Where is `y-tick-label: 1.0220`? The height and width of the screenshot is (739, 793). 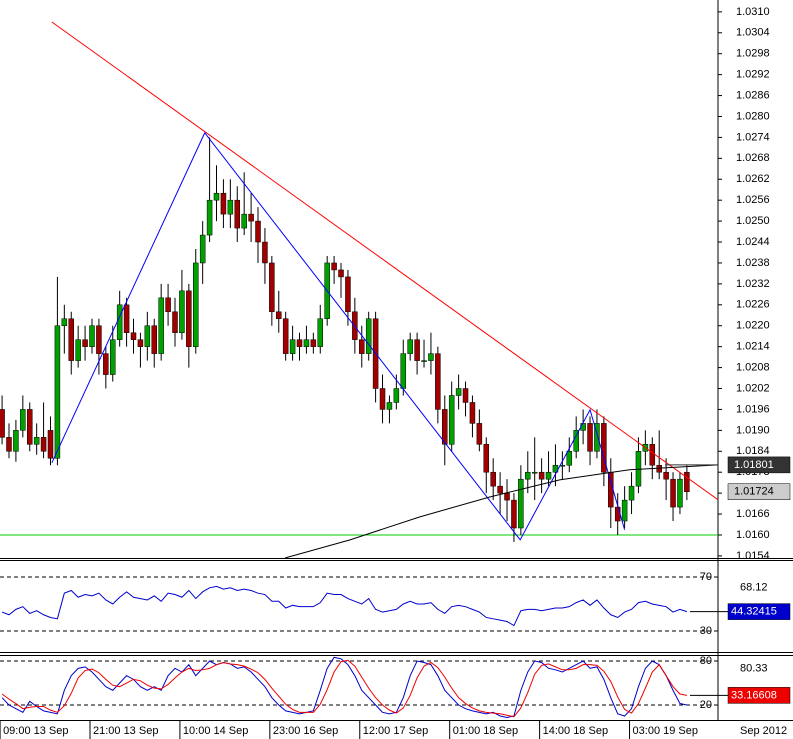
y-tick-label: 1.0220 is located at coordinates (753, 326).